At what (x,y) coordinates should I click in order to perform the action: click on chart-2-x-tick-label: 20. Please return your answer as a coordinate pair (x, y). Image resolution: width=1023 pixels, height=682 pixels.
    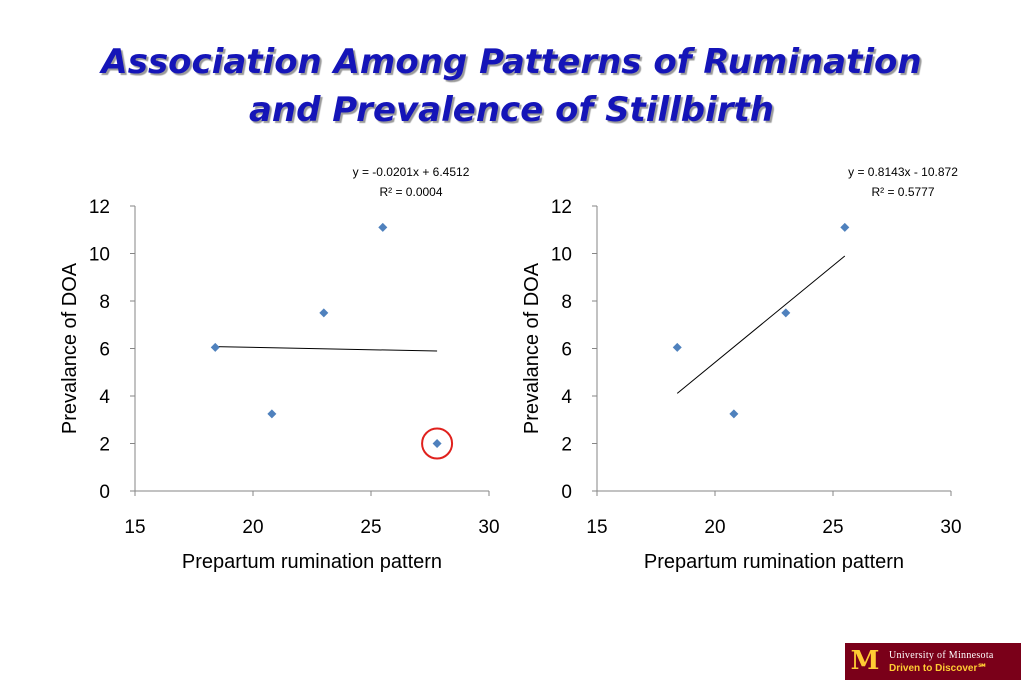
    Looking at the image, I should click on (714, 527).